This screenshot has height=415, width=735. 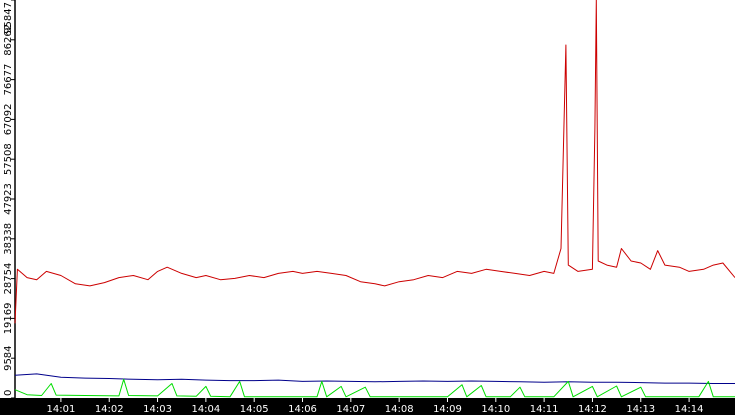 What do you see at coordinates (544, 409) in the screenshot?
I see `x-tick-label: 14:11` at bounding box center [544, 409].